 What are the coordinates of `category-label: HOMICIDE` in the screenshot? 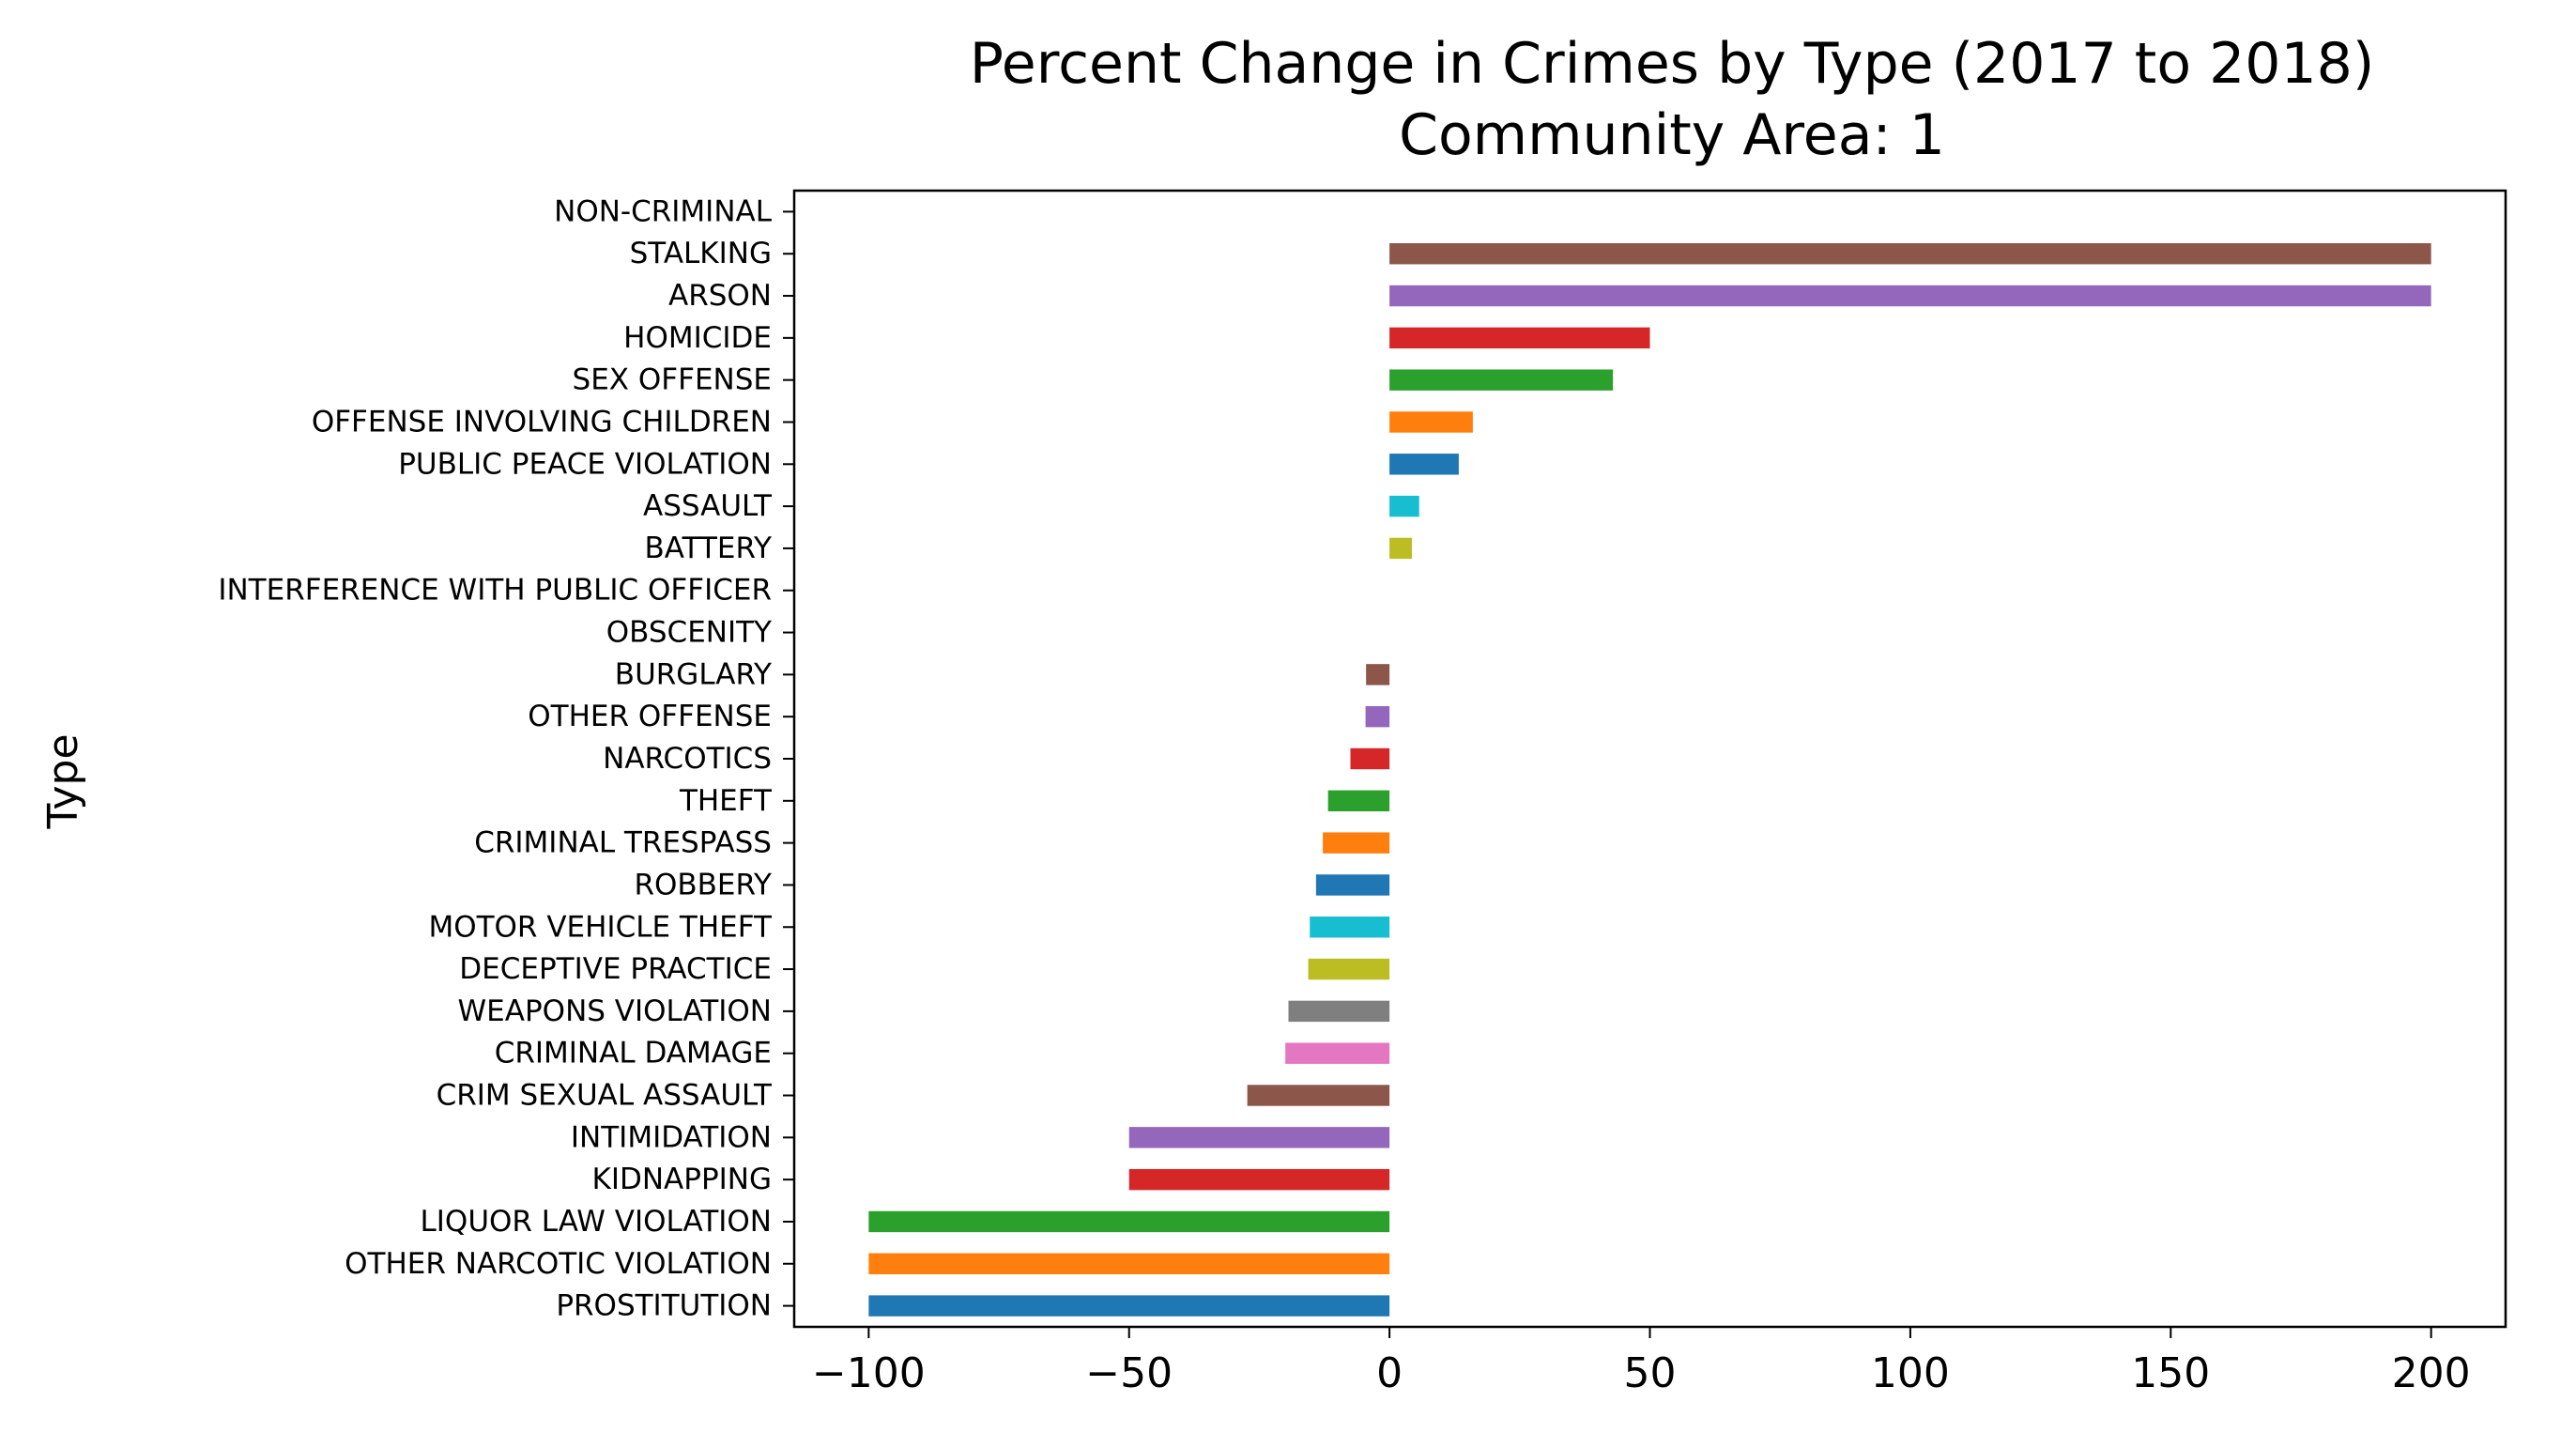 It's located at (697, 338).